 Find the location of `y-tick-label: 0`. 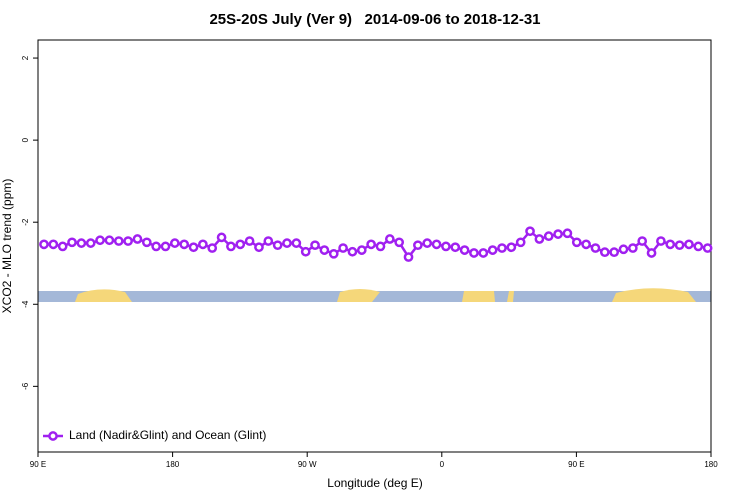

y-tick-label: 0 is located at coordinates (25, 139).